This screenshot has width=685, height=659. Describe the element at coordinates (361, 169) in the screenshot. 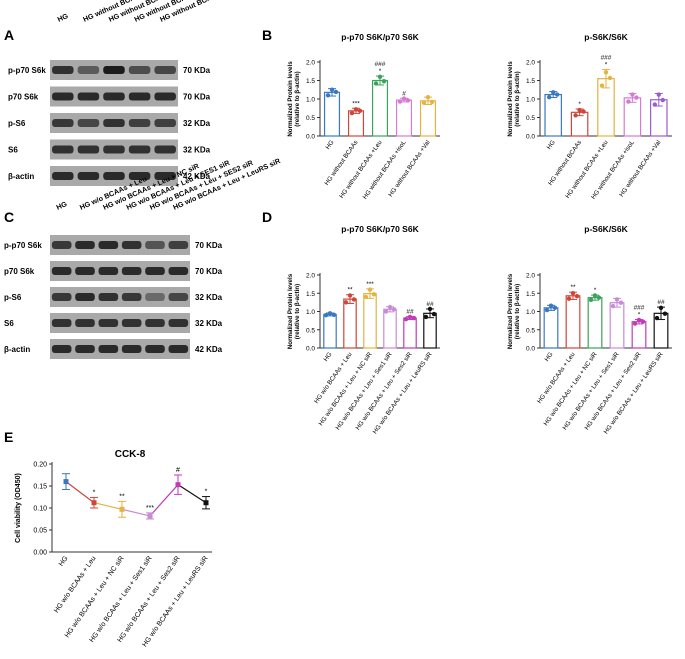

I see `x-tick-label: HG without BCAAs +Leu` at that location.